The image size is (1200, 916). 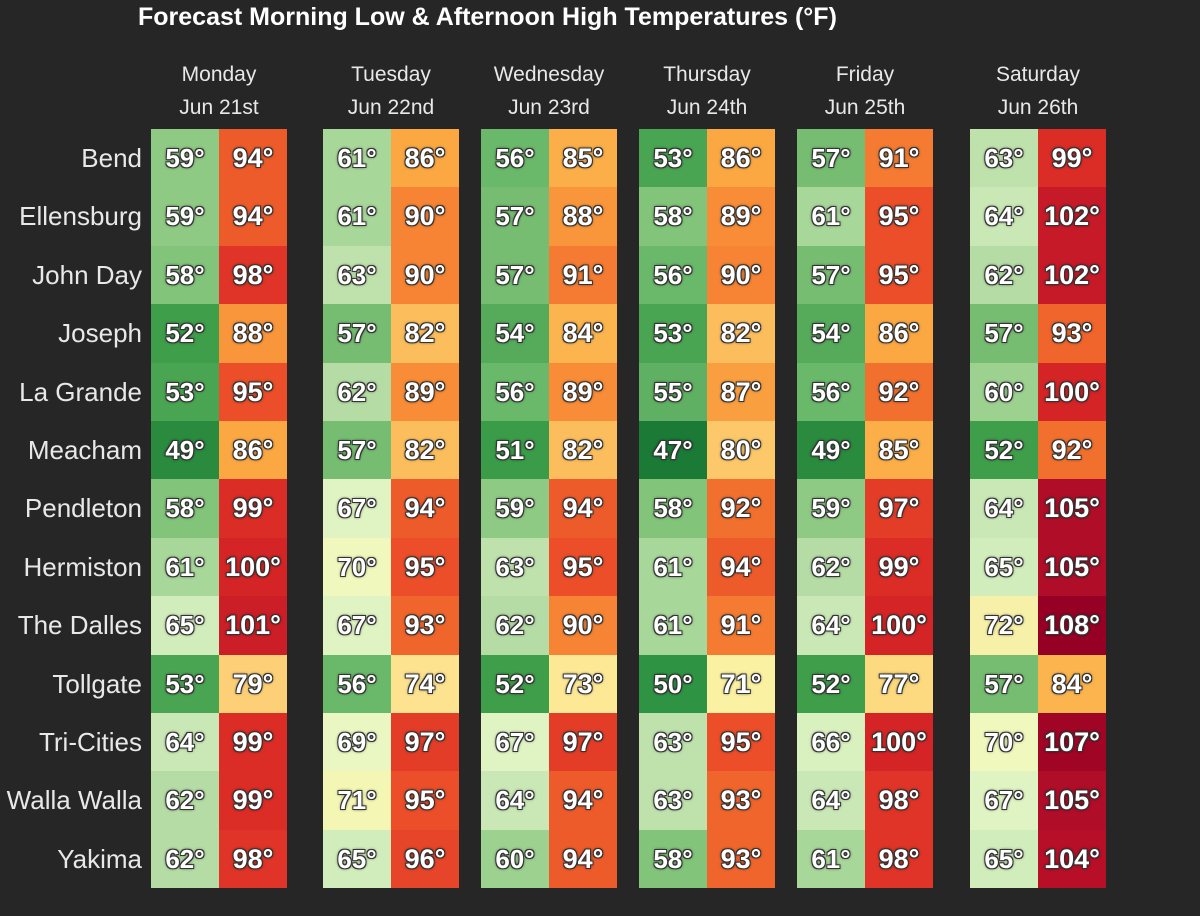 I want to click on high-temp-cell: 77°, so click(x=899, y=683).